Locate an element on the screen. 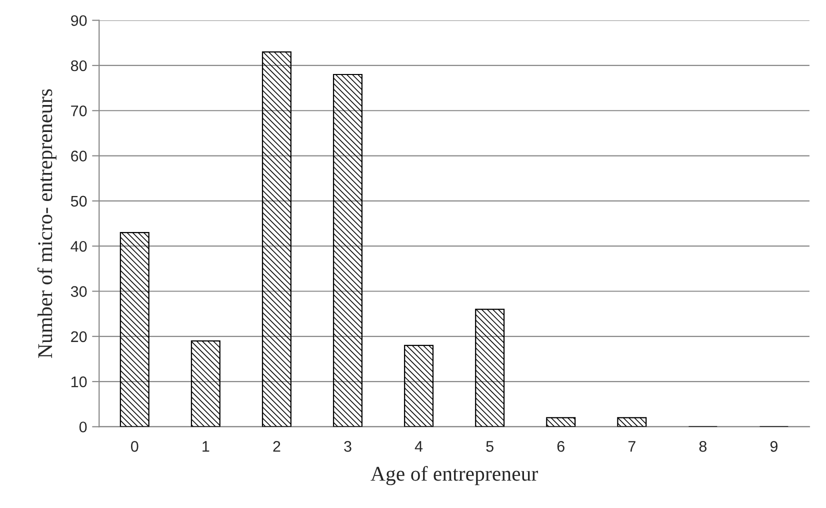 The image size is (826, 508). y-tick-label: 50 is located at coordinates (78, 201).